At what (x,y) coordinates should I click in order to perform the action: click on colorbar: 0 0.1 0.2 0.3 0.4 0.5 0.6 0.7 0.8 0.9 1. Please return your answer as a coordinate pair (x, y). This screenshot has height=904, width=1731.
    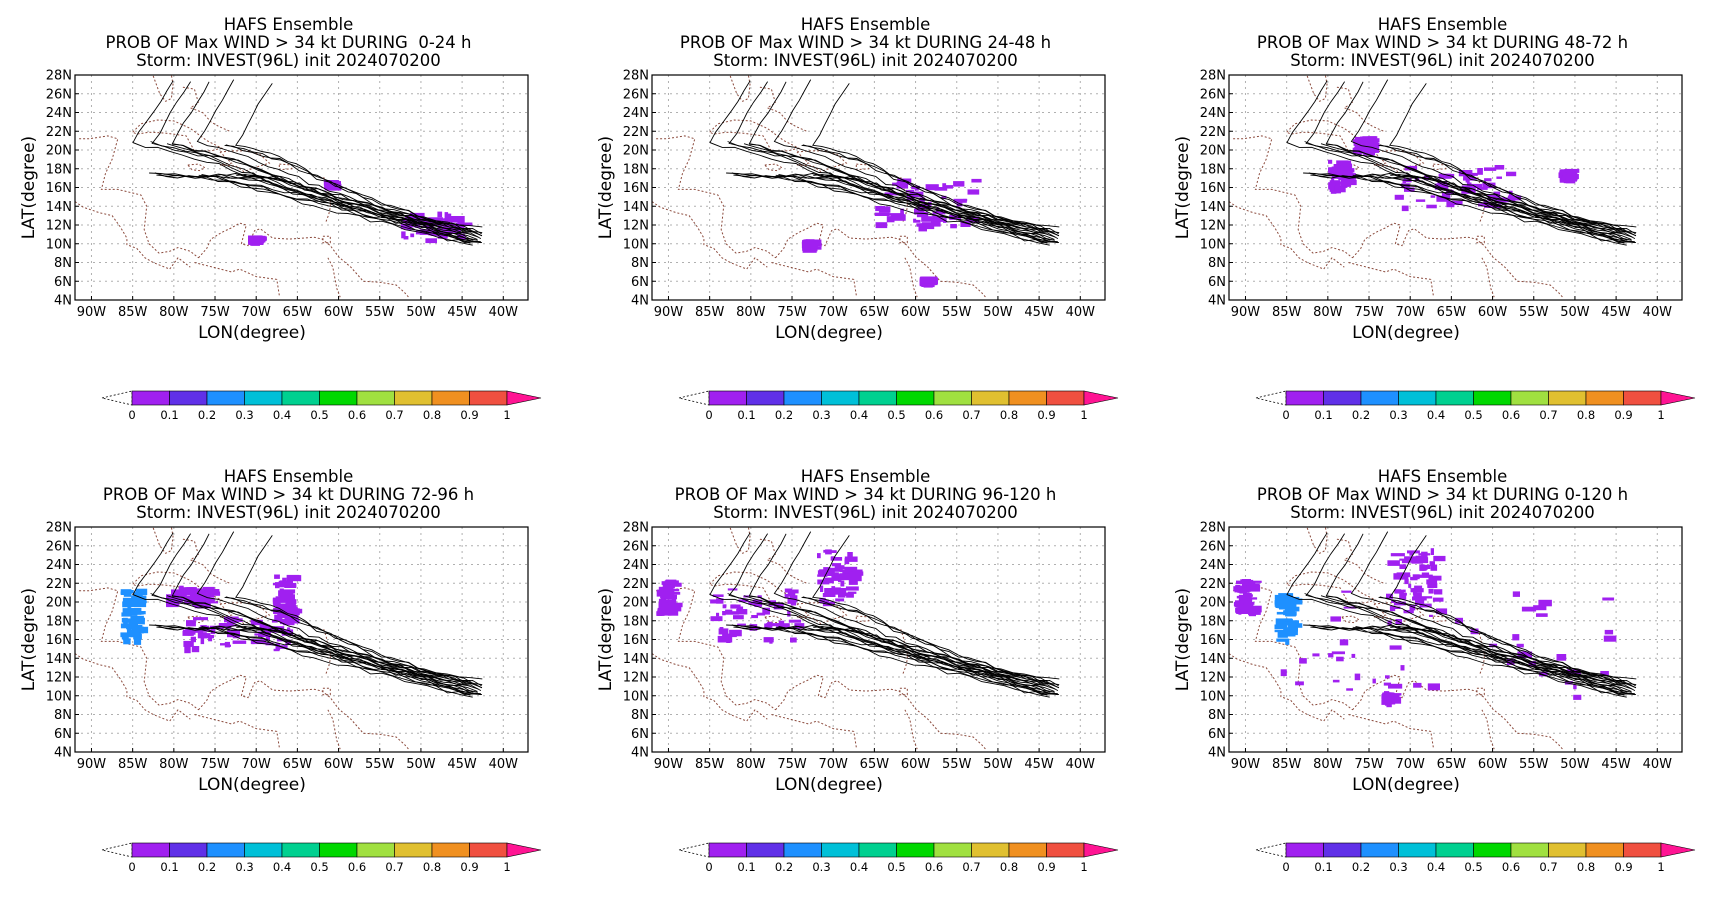
    Looking at the image, I should click on (321, 858).